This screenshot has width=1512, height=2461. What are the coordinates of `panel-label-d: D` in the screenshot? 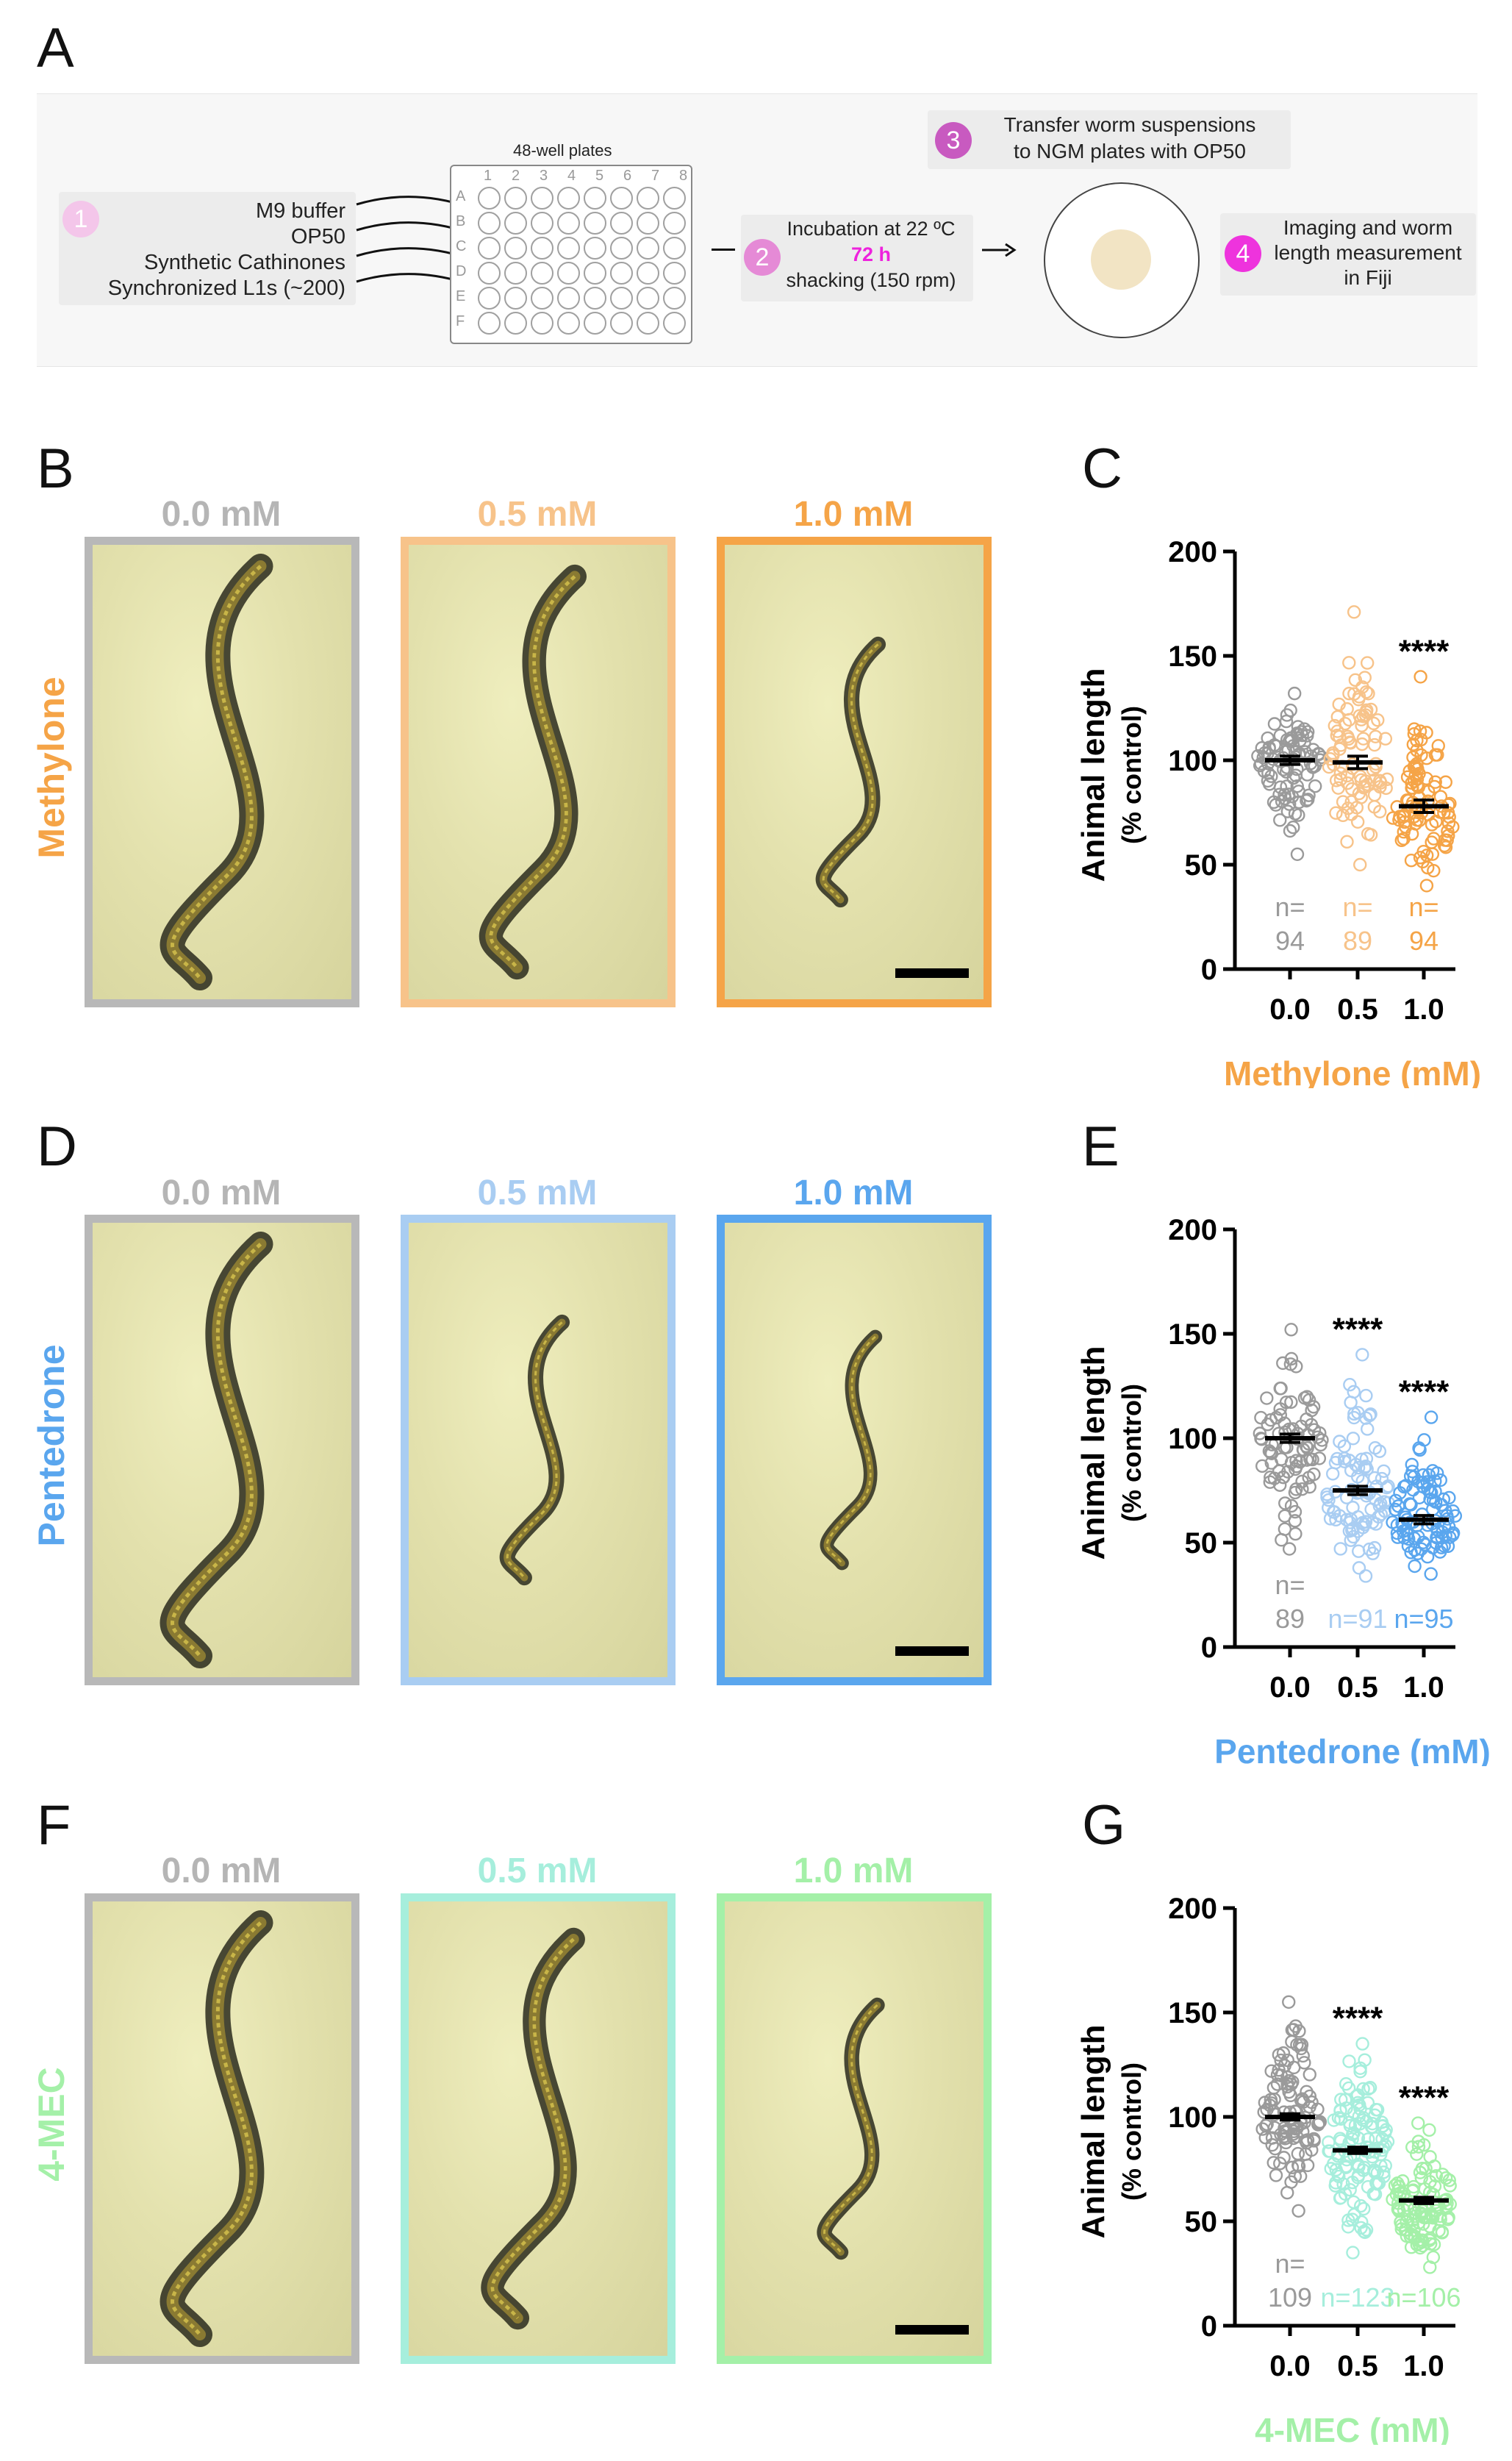 It's located at (57, 1146).